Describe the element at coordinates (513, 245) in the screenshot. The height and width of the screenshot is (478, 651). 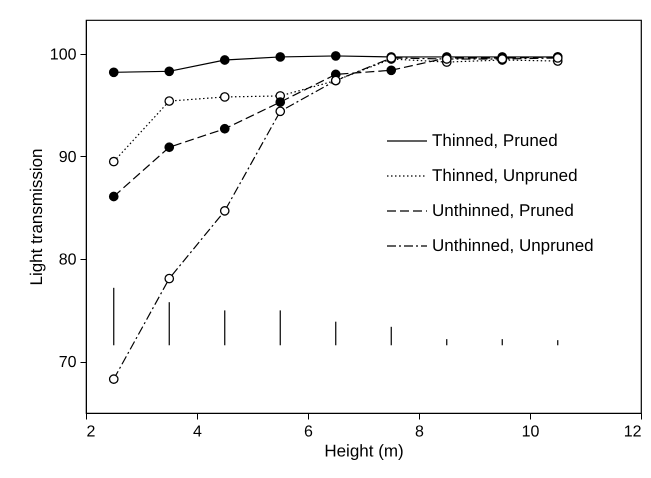
I see `legend-label: Unthinned, Unpruned` at that location.